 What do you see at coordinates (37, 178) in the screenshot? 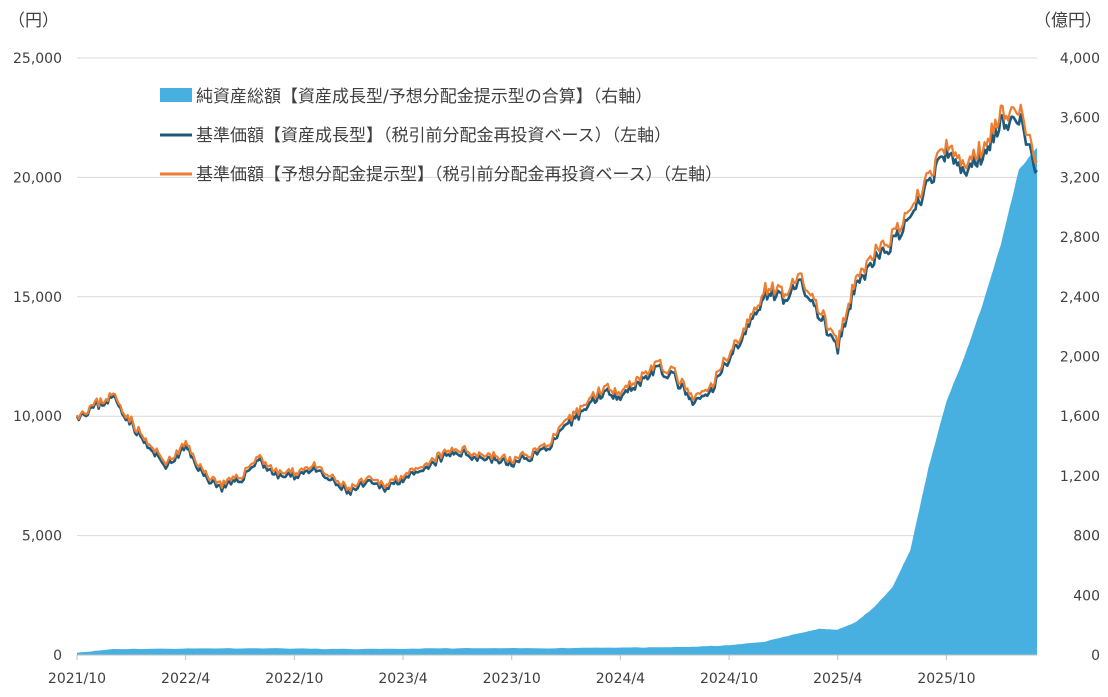
I see `left-tick-label: 20,000` at bounding box center [37, 178].